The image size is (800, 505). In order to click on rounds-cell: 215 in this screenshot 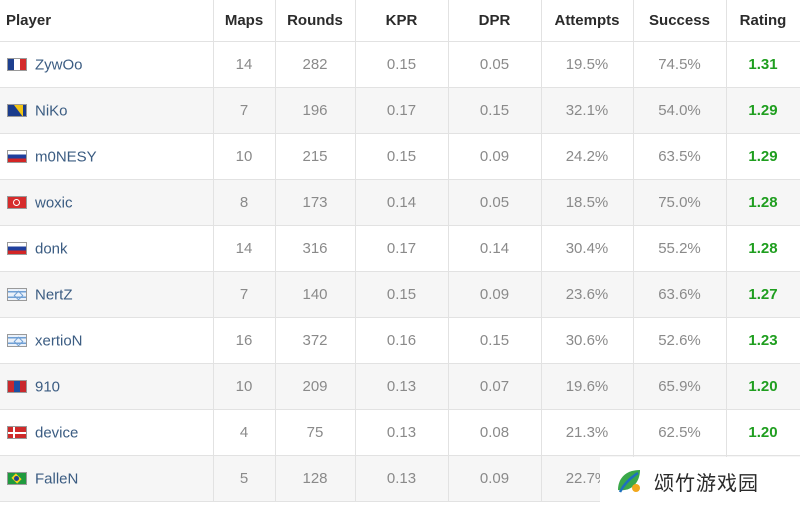, I will do `click(315, 156)`.